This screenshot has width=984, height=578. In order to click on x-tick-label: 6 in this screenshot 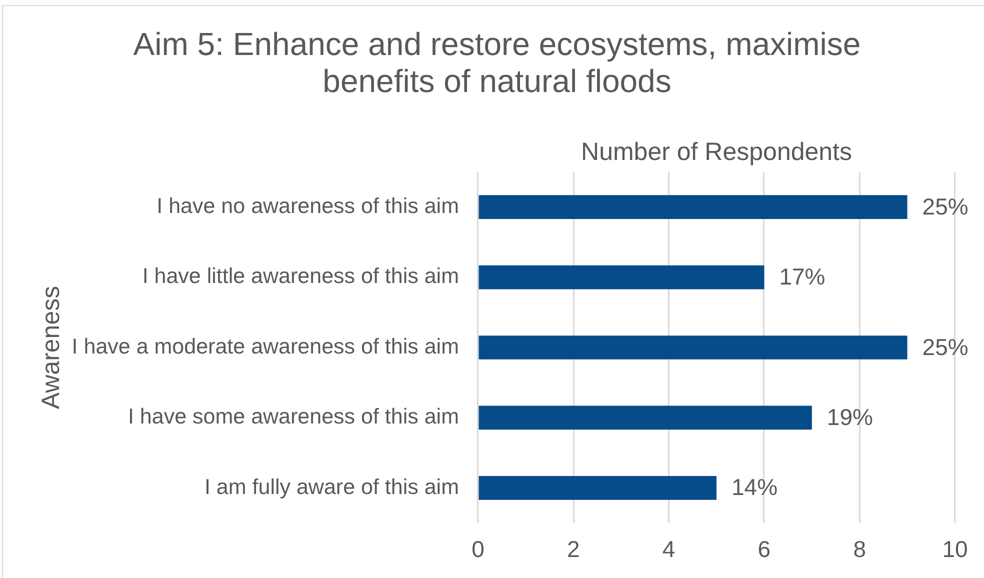, I will do `click(764, 549)`.